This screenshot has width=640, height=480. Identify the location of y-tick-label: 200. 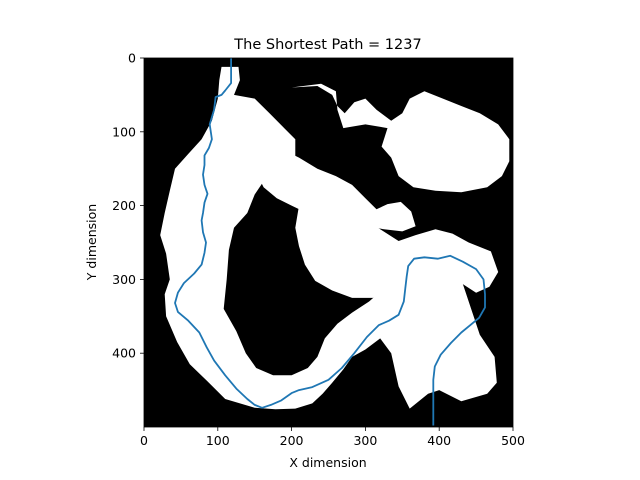
(124, 205).